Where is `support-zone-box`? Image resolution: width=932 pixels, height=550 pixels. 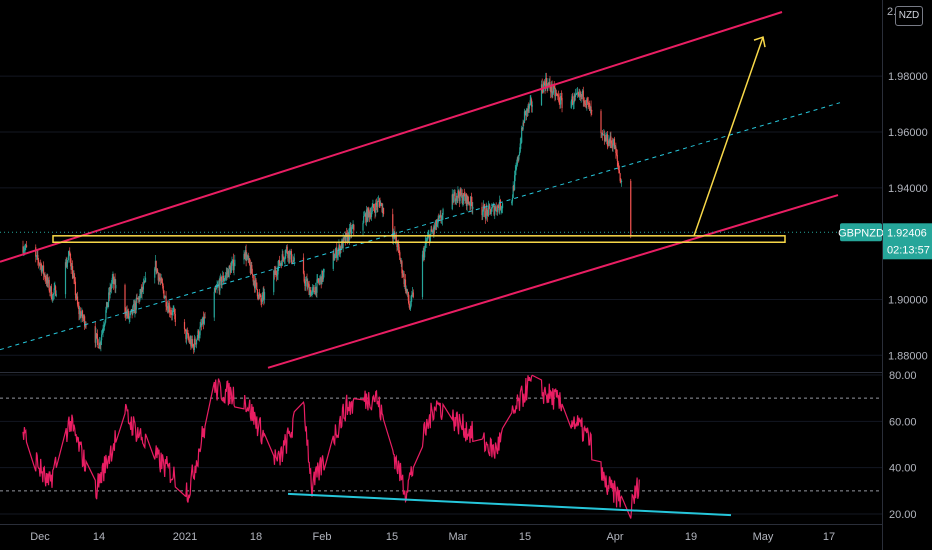 support-zone-box is located at coordinates (419, 239).